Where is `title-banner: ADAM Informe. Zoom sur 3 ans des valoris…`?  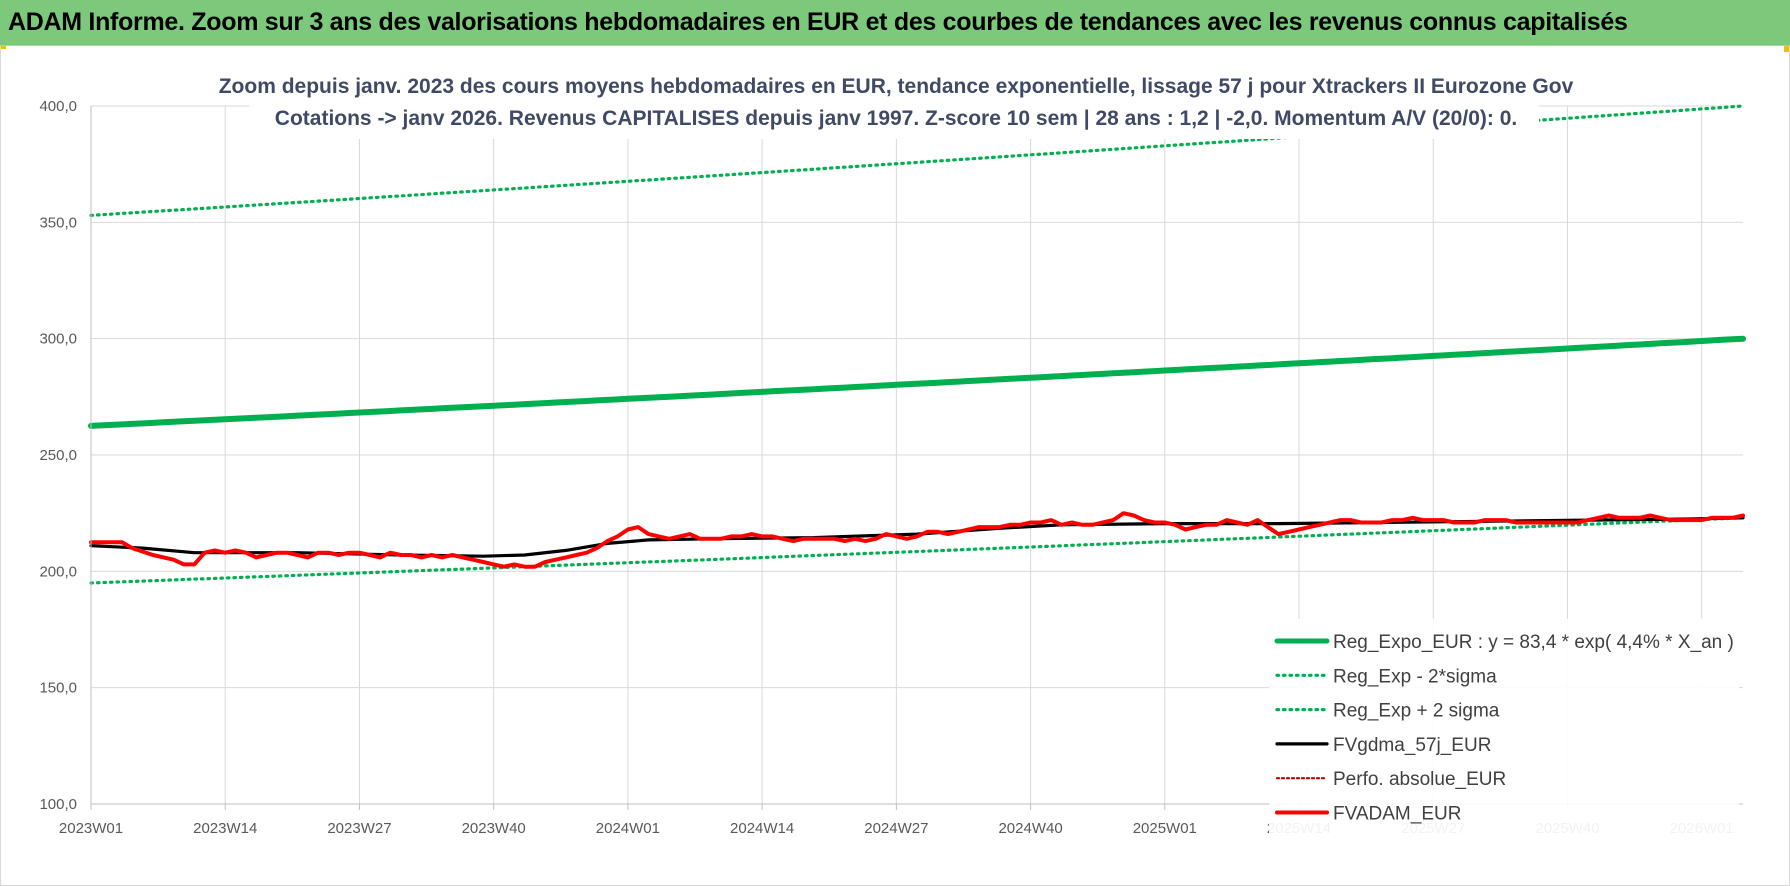 title-banner: ADAM Informe. Zoom sur 3 ans des valoris… is located at coordinates (895, 23).